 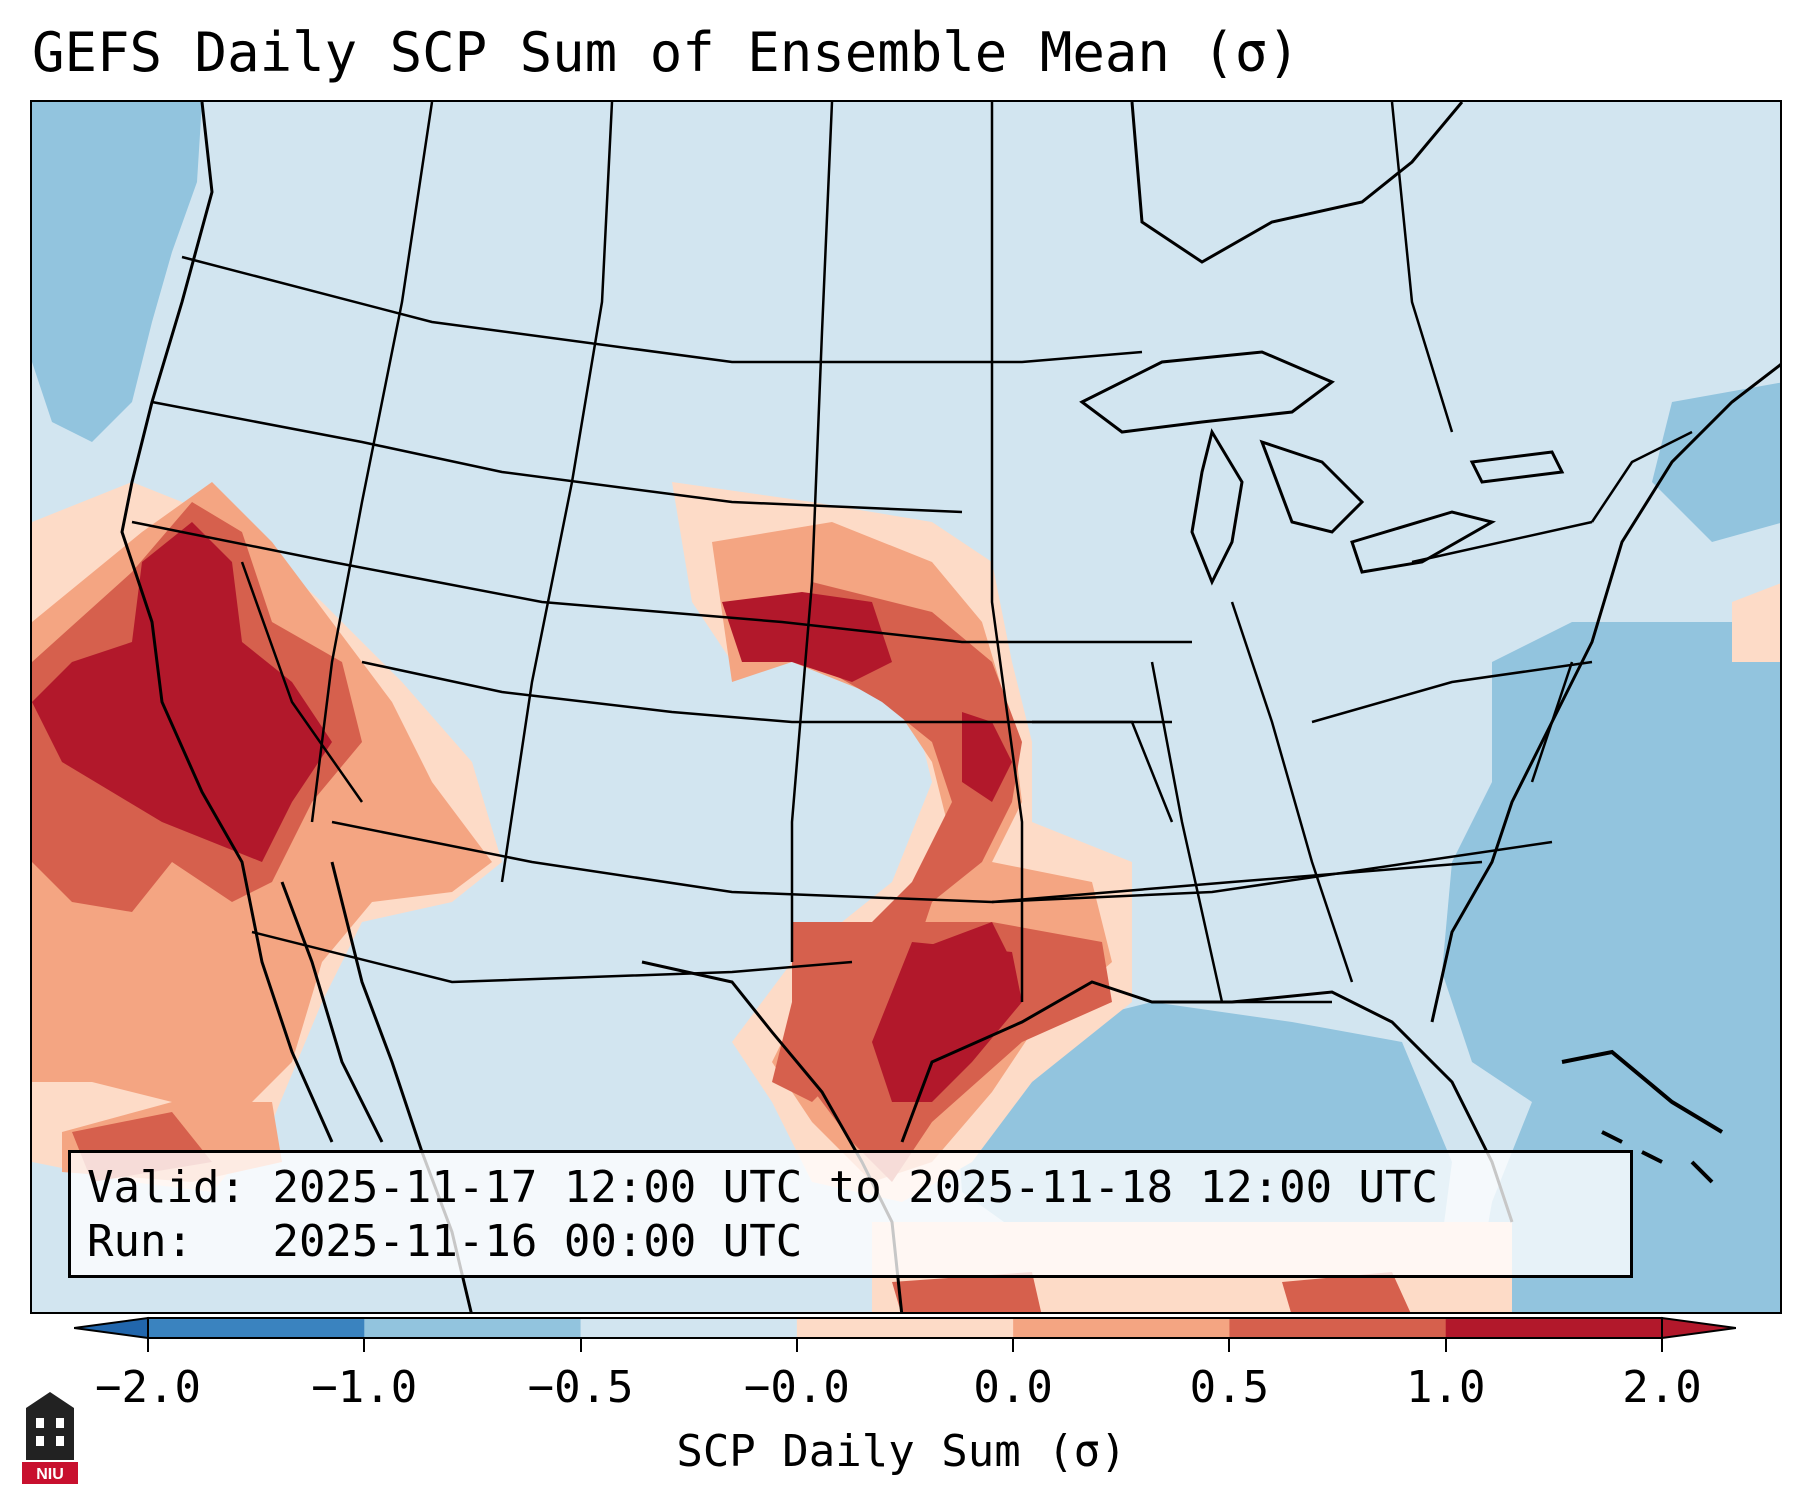 What do you see at coordinates (537, 1241) in the screenshot?
I see `run-time: 2025-11-16 00:00 UTC` at bounding box center [537, 1241].